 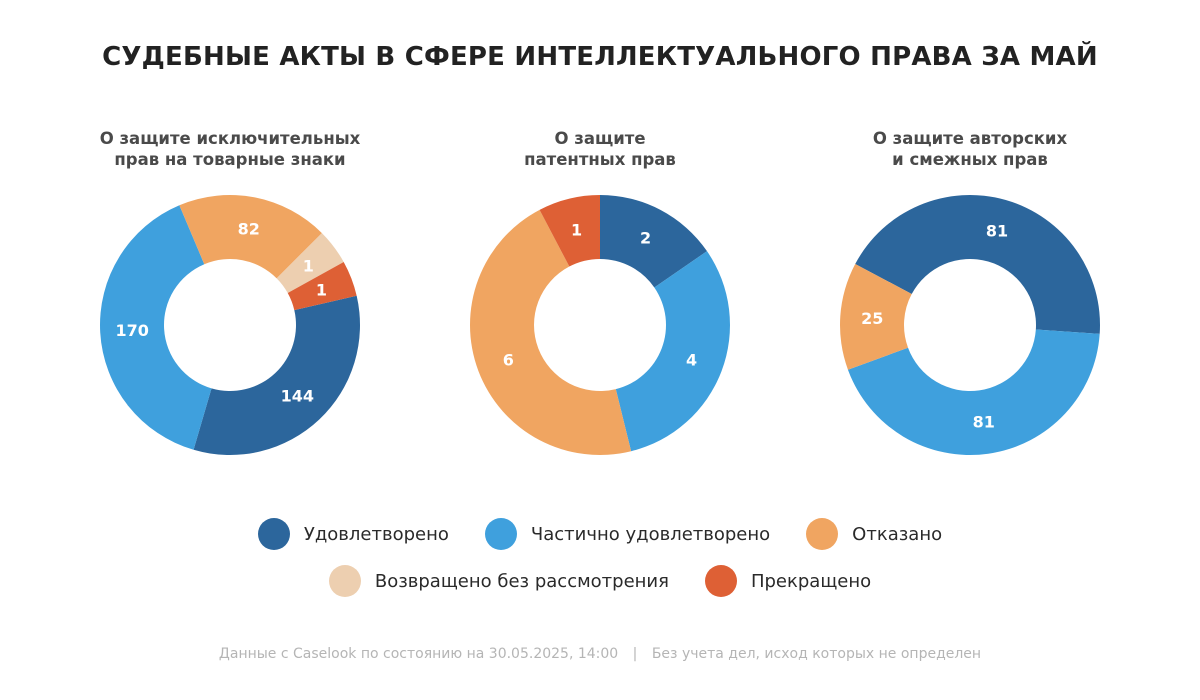 What do you see at coordinates (650, 534) in the screenshot?
I see `legend-label: Частично удовлетворено` at bounding box center [650, 534].